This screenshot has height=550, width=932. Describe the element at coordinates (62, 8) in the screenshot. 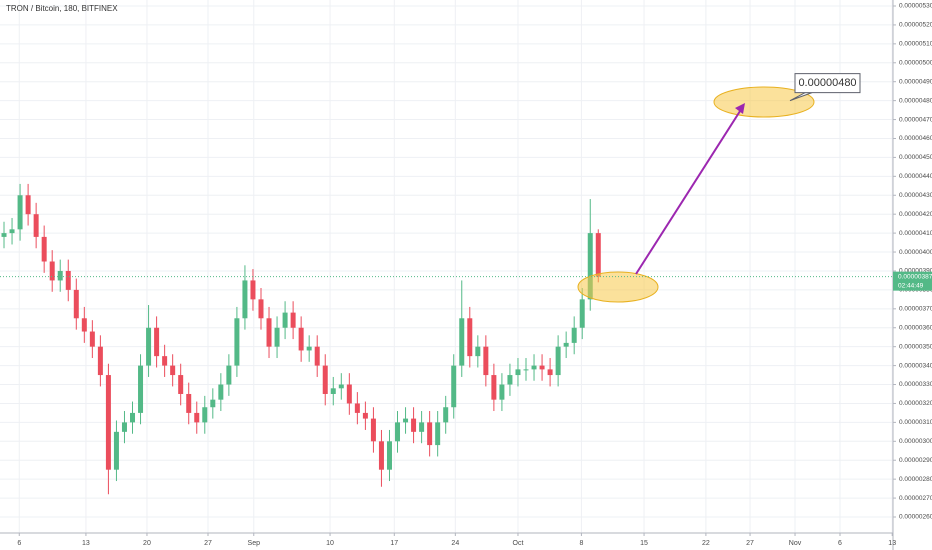

I see `chart-title: TRON / Bitcoin, 180, BITFINEX` at that location.